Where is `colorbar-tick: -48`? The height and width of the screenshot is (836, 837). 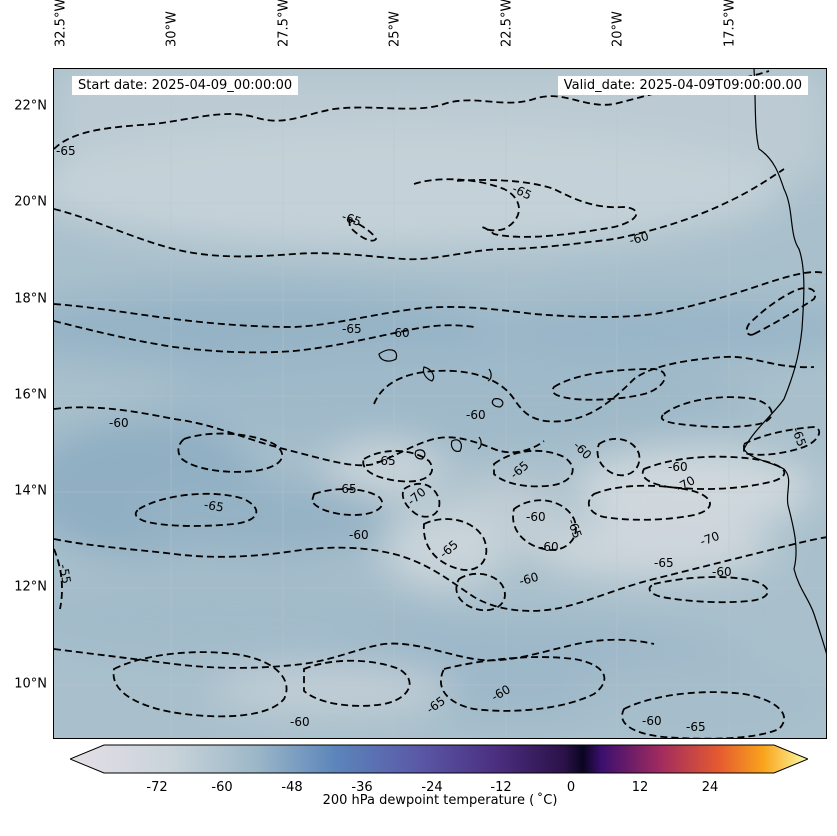 colorbar-tick: -48 is located at coordinates (292, 787).